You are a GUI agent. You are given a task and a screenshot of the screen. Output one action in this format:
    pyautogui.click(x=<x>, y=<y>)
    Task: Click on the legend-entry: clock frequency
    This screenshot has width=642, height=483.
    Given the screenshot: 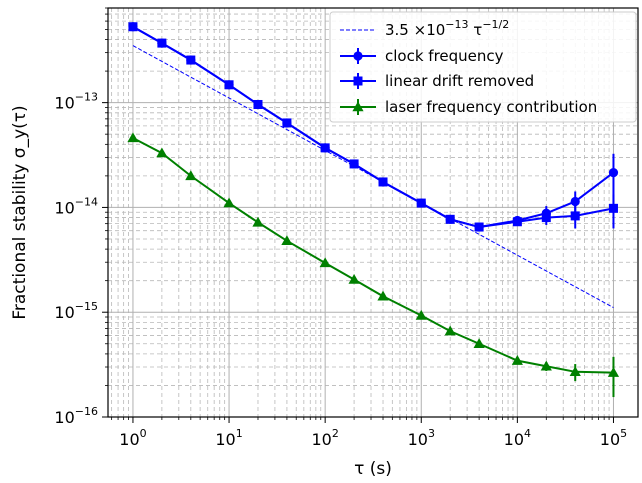 What is the action you would take?
    pyautogui.click(x=422, y=56)
    